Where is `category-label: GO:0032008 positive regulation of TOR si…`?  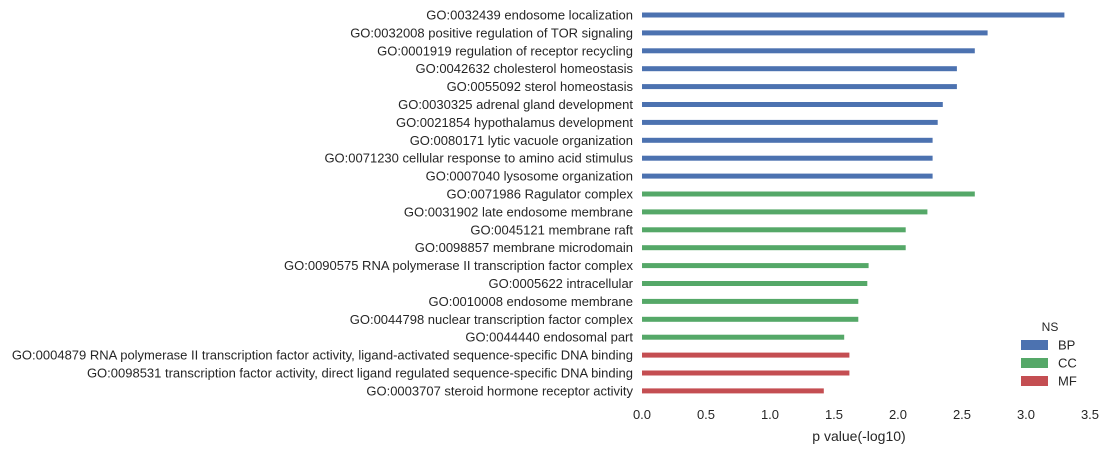
category-label: GO:0032008 positive regulation of TOR si… is located at coordinates (491, 32).